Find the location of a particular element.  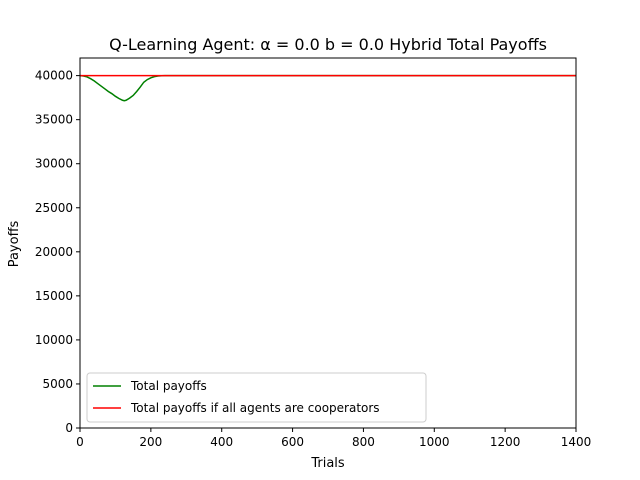

y-tick-label: 5000 is located at coordinates (57, 384).